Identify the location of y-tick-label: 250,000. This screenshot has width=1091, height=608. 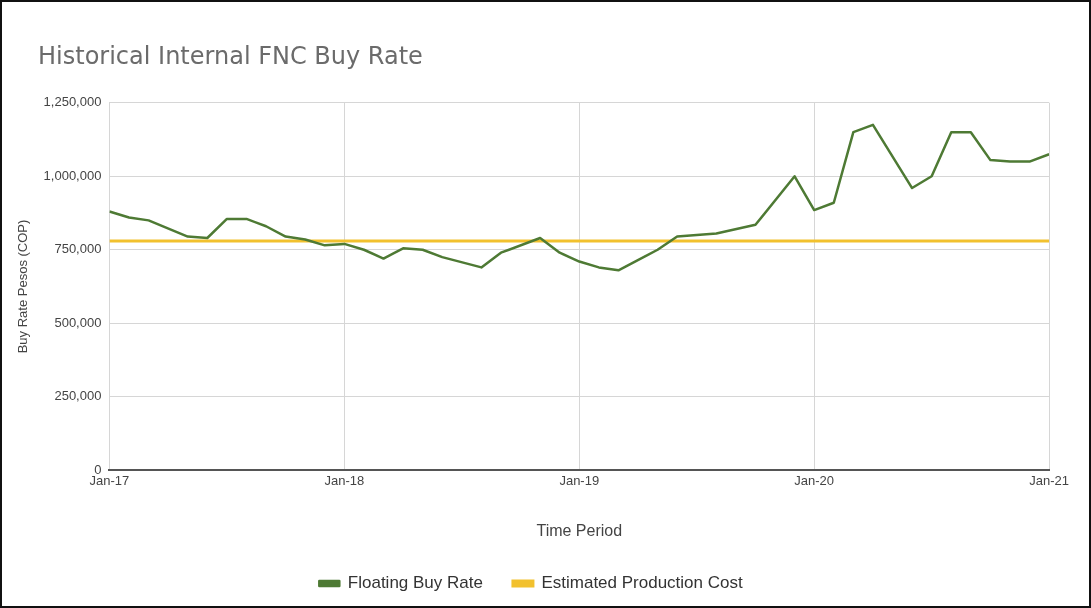
(78, 396).